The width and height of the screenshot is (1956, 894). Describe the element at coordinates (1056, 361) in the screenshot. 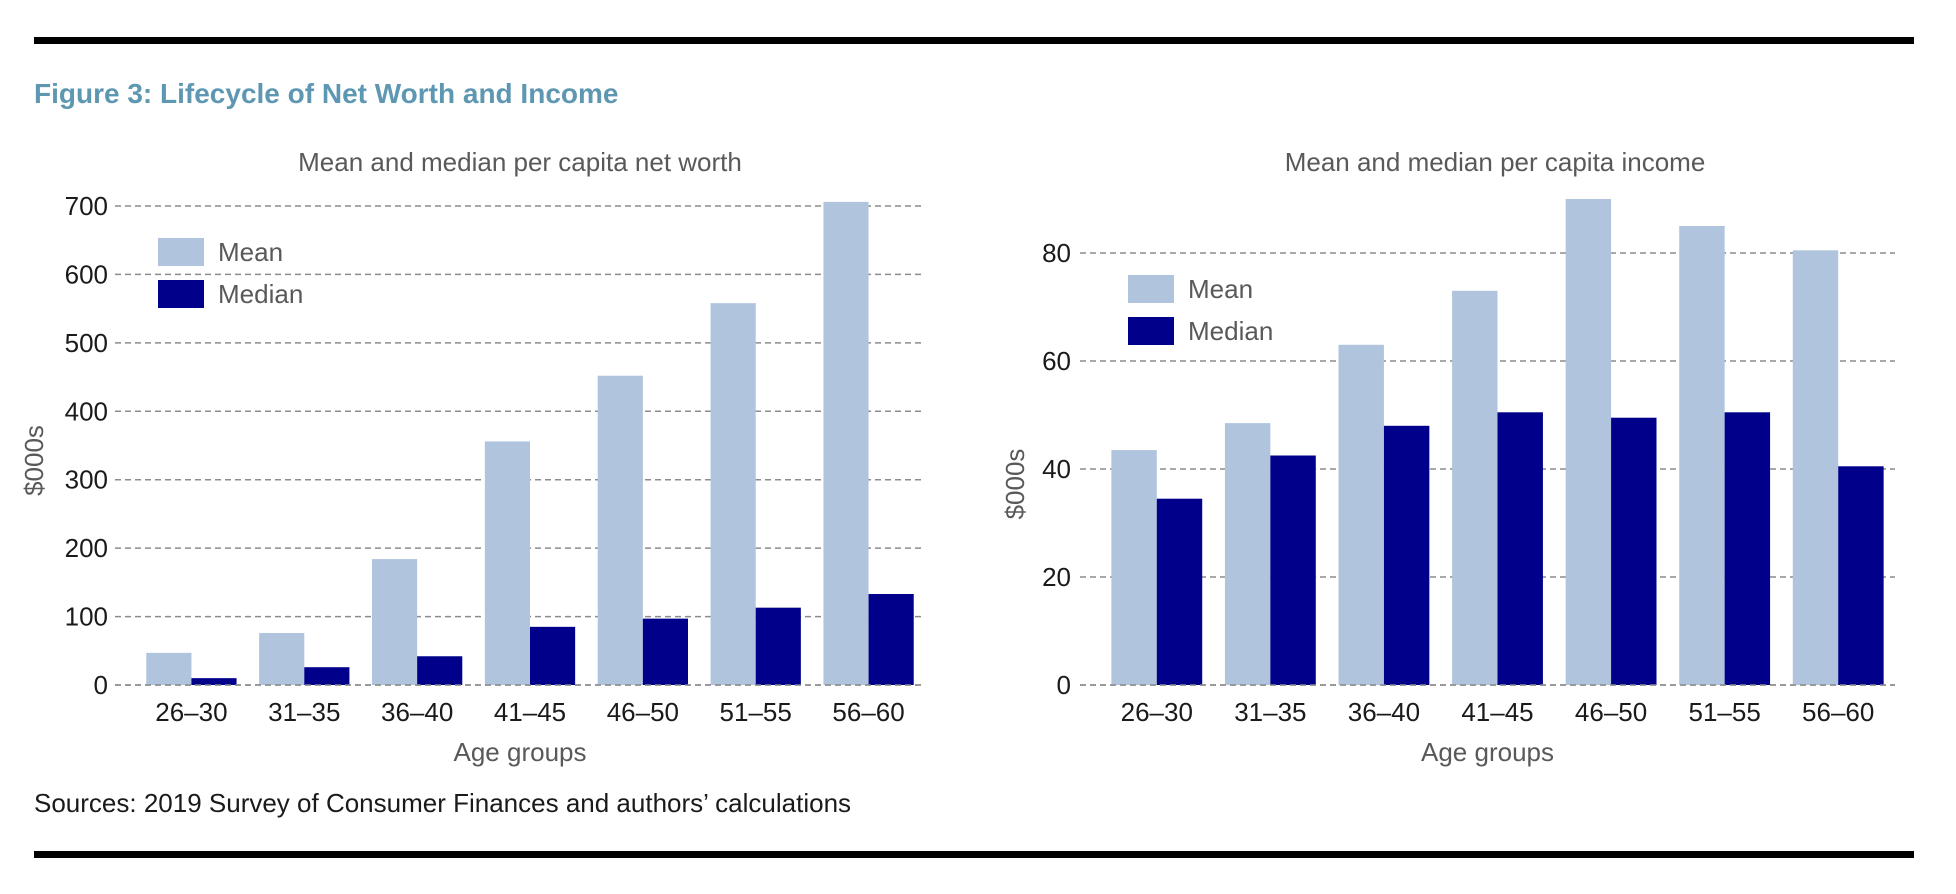

I see `y-tick-label: 60` at that location.